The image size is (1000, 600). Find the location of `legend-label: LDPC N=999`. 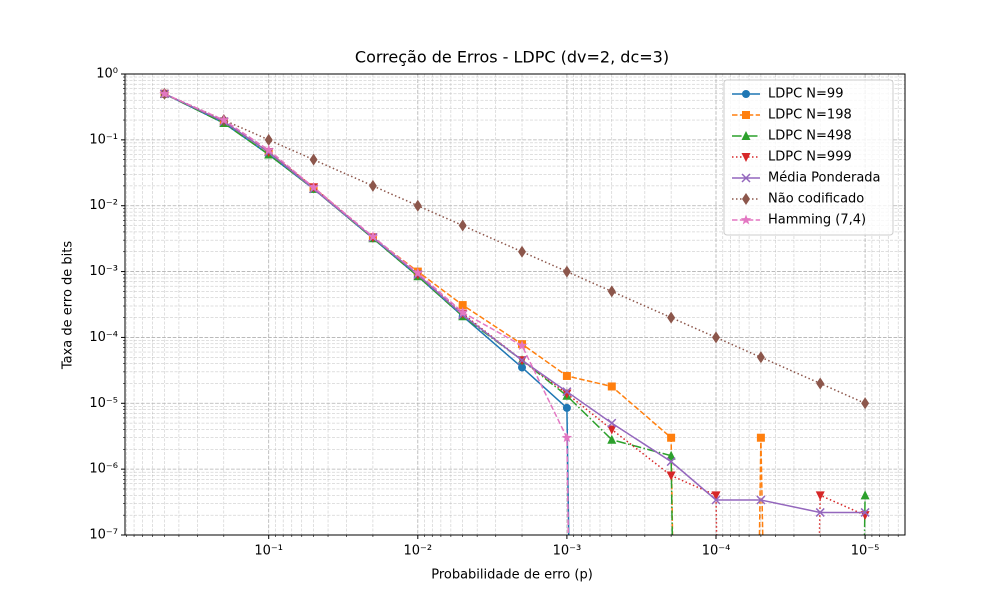

legend-label: LDPC N=999 is located at coordinates (810, 157).